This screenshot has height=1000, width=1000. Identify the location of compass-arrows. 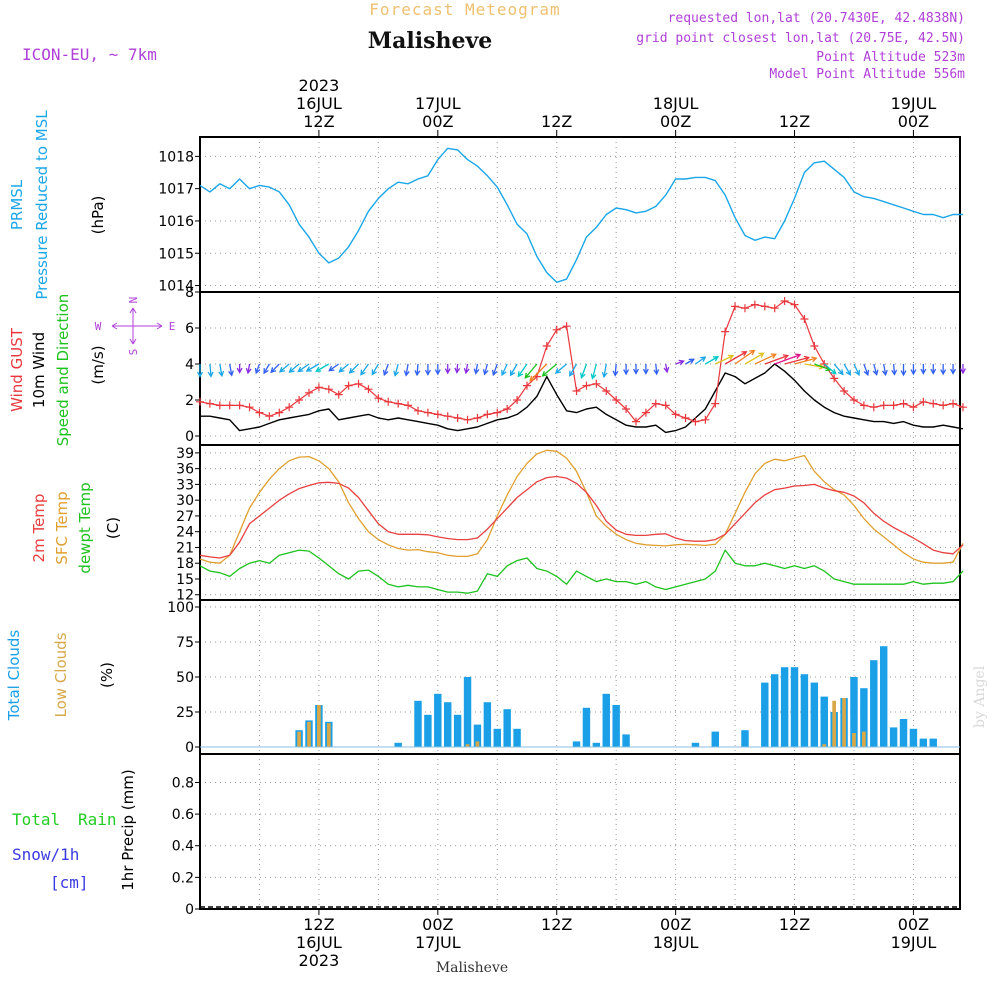
(137, 326).